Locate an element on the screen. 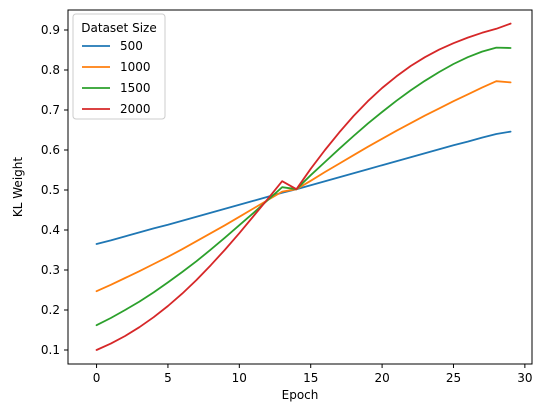  y-tick-label: 0.6 is located at coordinates (50, 150).